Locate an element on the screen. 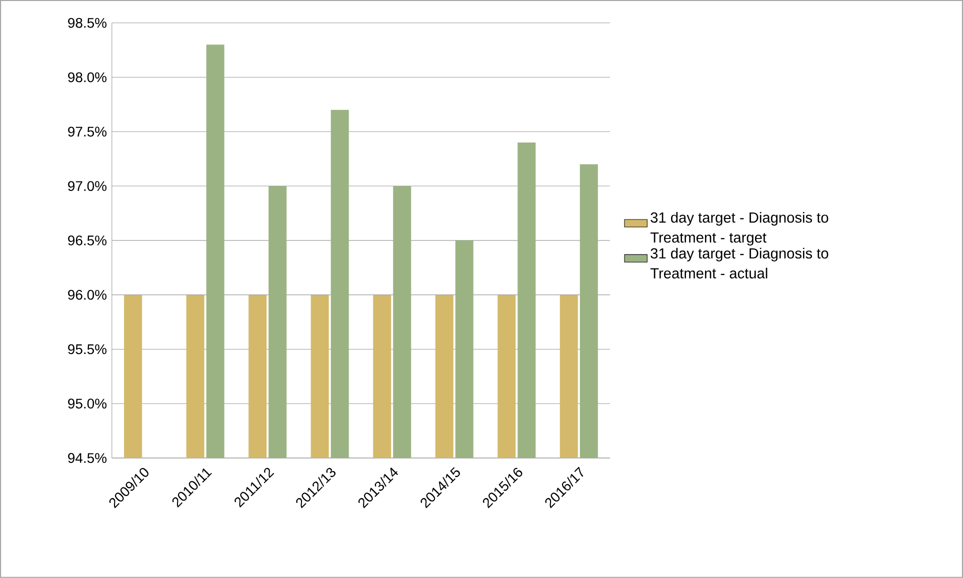 This screenshot has width=963, height=578. y-tick-label: 97.0% is located at coordinates (87, 186).